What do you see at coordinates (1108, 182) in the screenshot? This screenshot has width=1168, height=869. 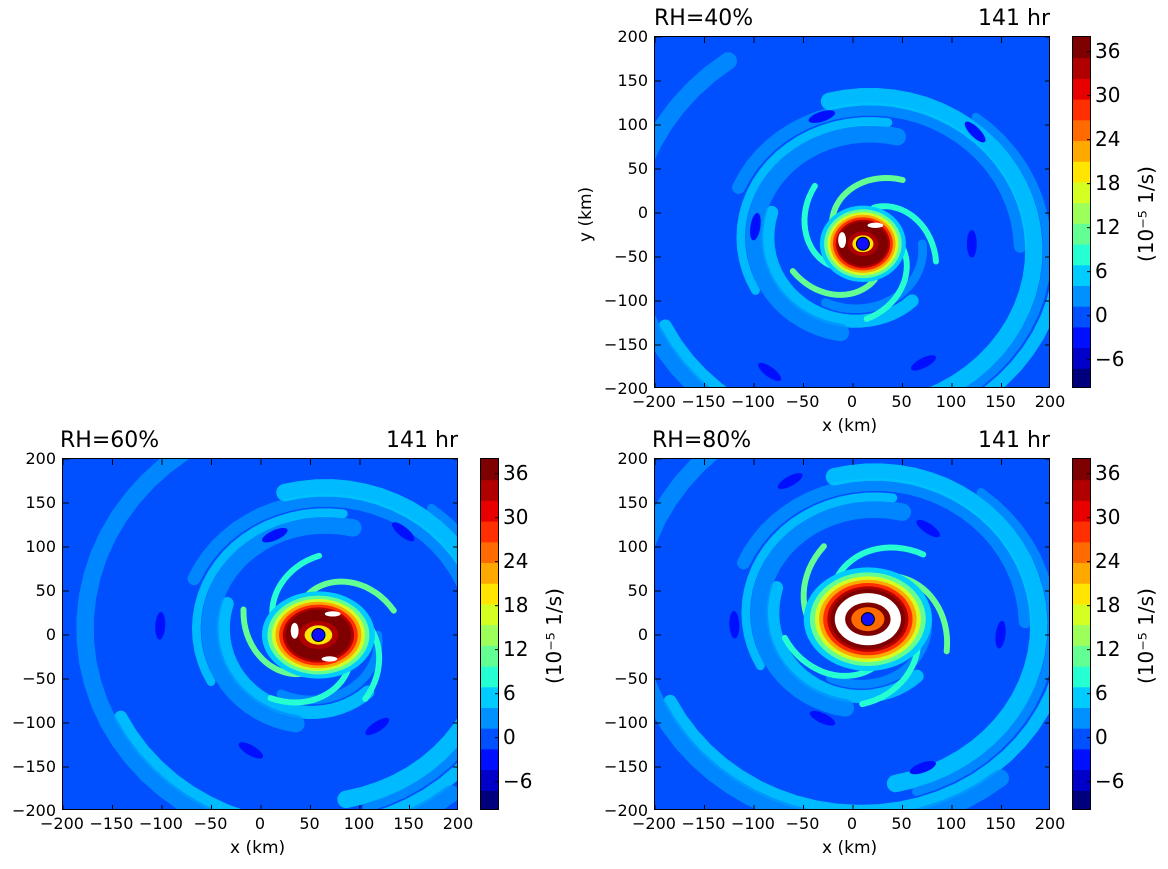 I see `colorbar-tick-label: 18` at bounding box center [1108, 182].